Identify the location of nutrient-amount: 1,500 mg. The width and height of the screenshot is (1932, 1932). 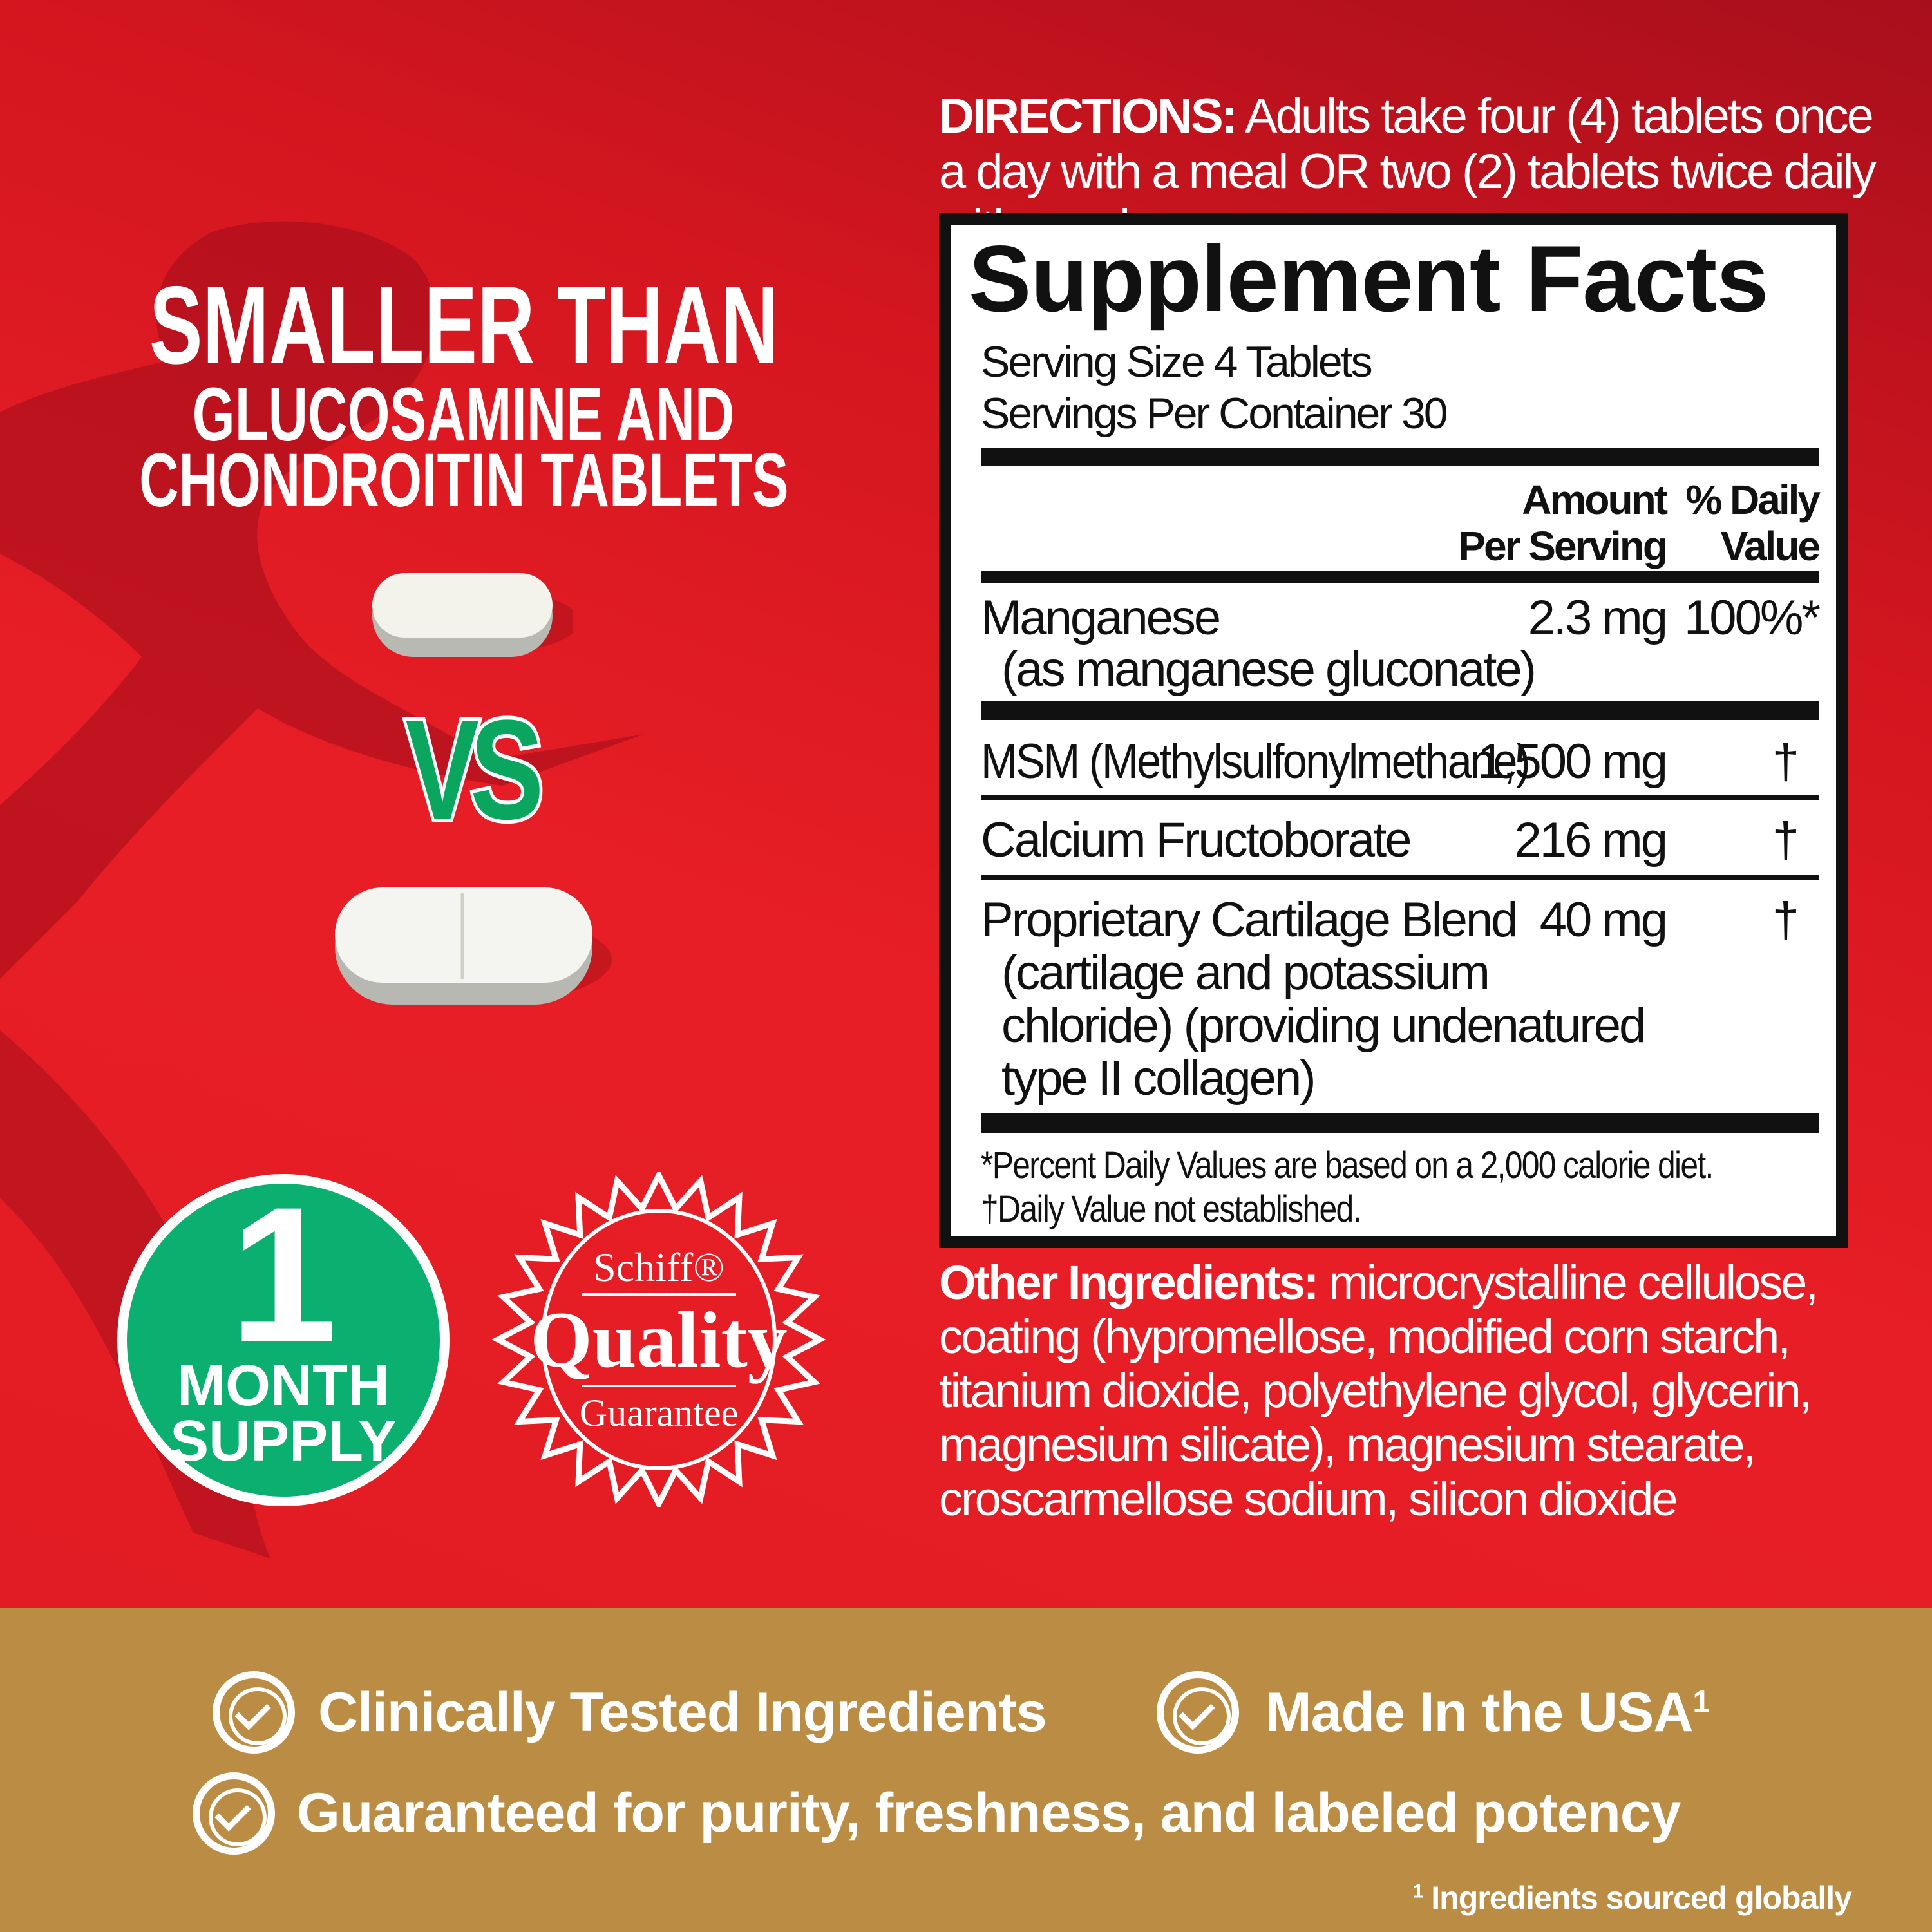
(1572, 761).